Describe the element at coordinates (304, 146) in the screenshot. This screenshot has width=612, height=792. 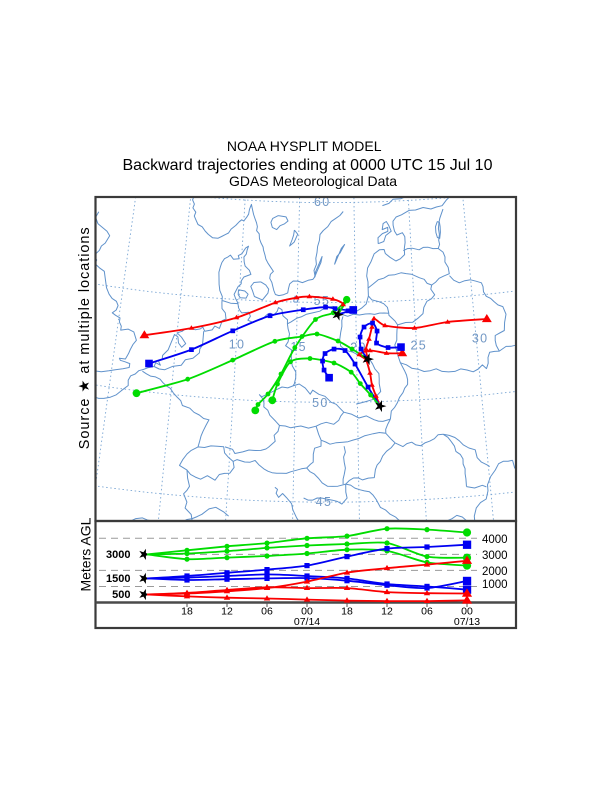
I see `svg-text: NOAA HYSPLIT MODEL` at that location.